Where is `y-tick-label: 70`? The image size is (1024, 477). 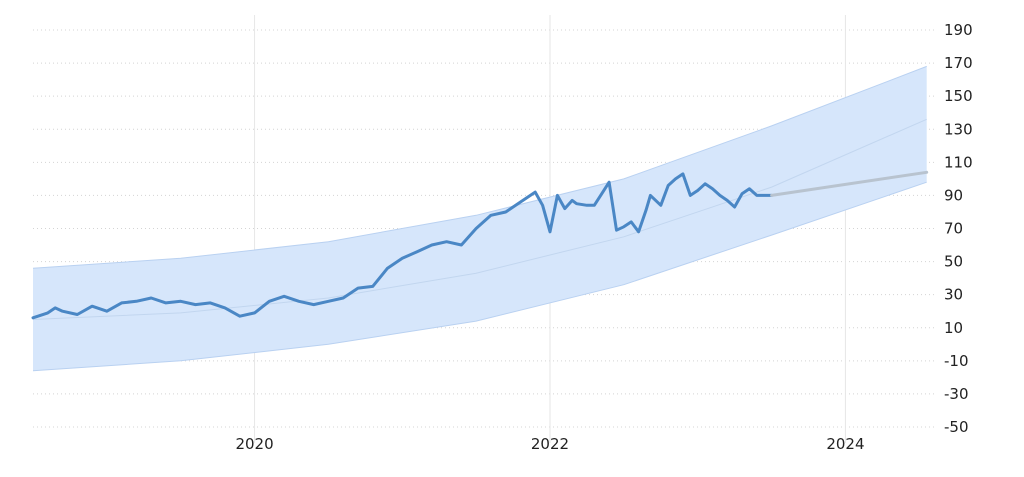 y-tick-label: 70 is located at coordinates (953, 229).